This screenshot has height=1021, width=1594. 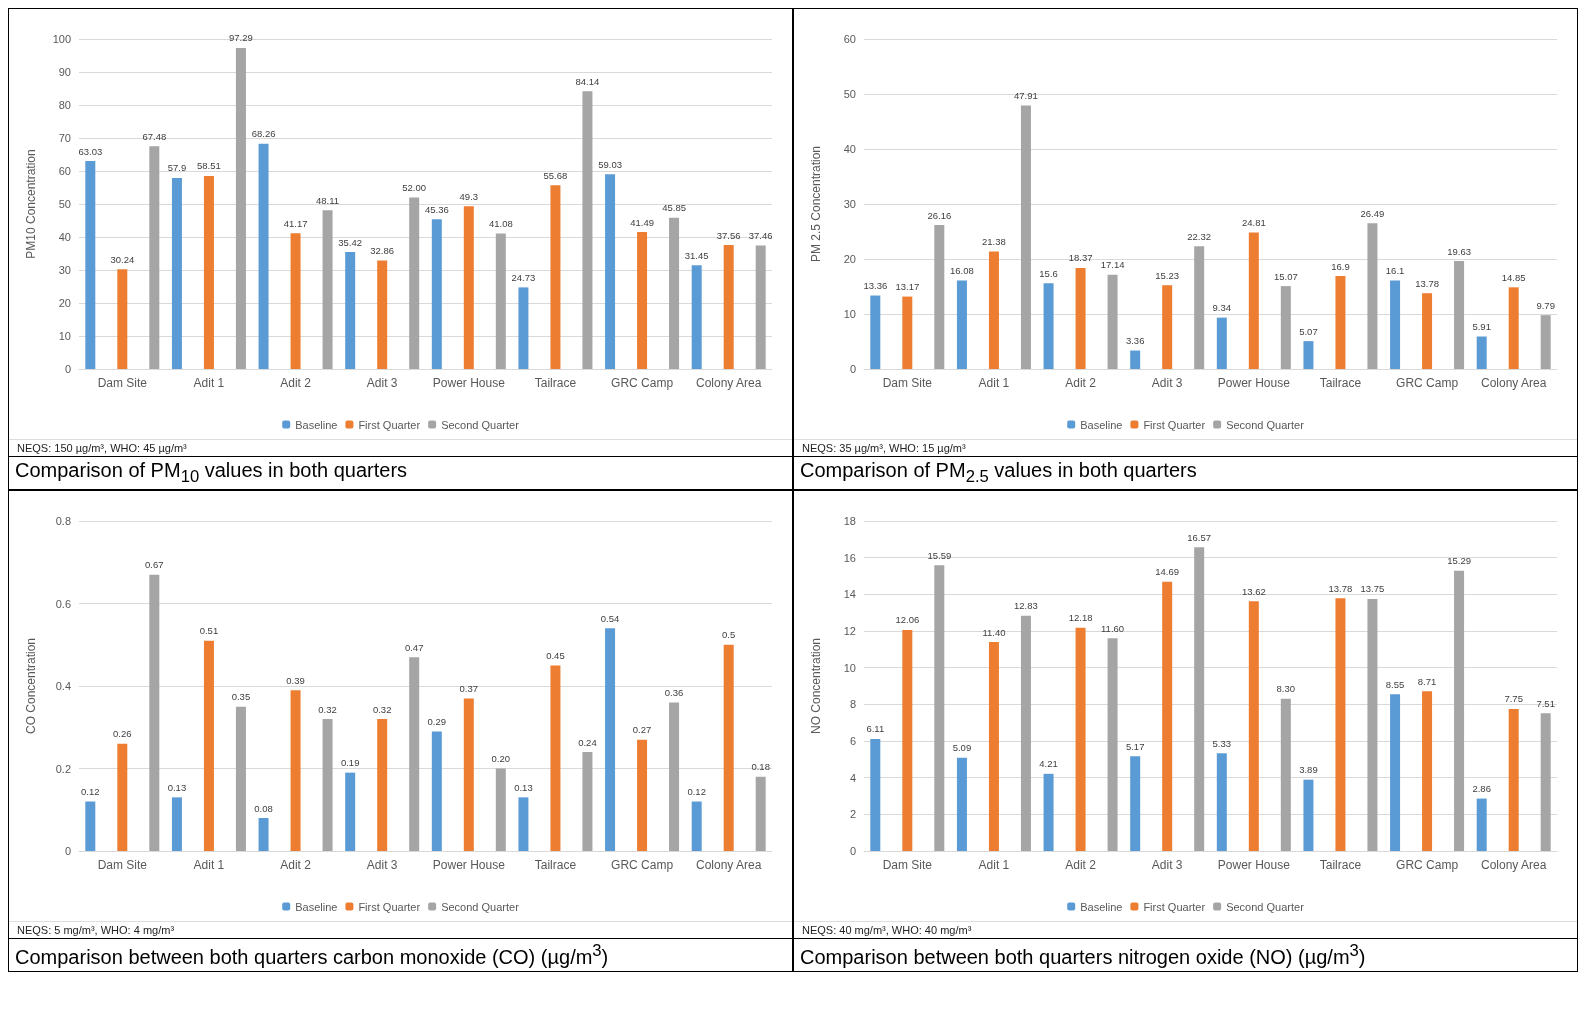 What do you see at coordinates (154, 136) in the screenshot?
I see `data-label: 67.48` at bounding box center [154, 136].